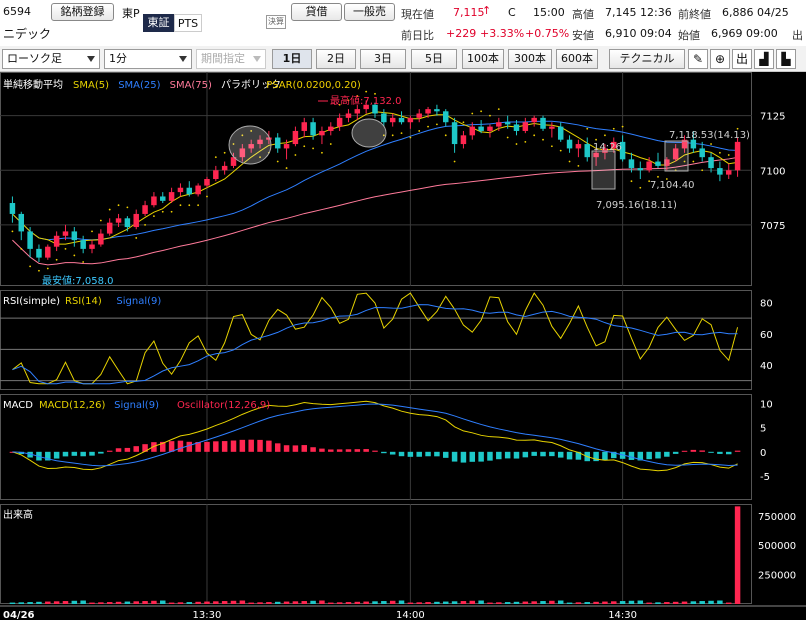  I want to click on rsi-panel-title: RSI(simple), so click(31, 301).